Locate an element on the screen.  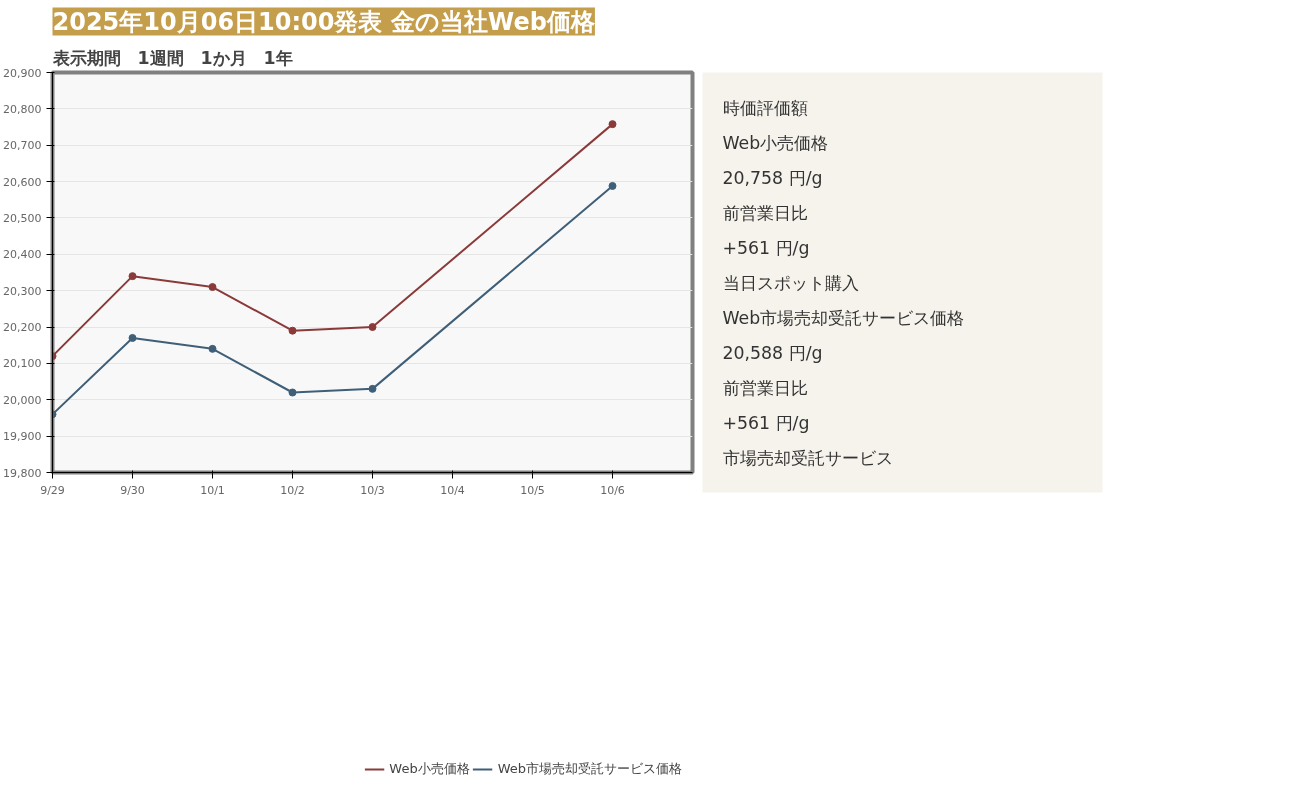
text: 20,588 円/g is located at coordinates (772, 352).